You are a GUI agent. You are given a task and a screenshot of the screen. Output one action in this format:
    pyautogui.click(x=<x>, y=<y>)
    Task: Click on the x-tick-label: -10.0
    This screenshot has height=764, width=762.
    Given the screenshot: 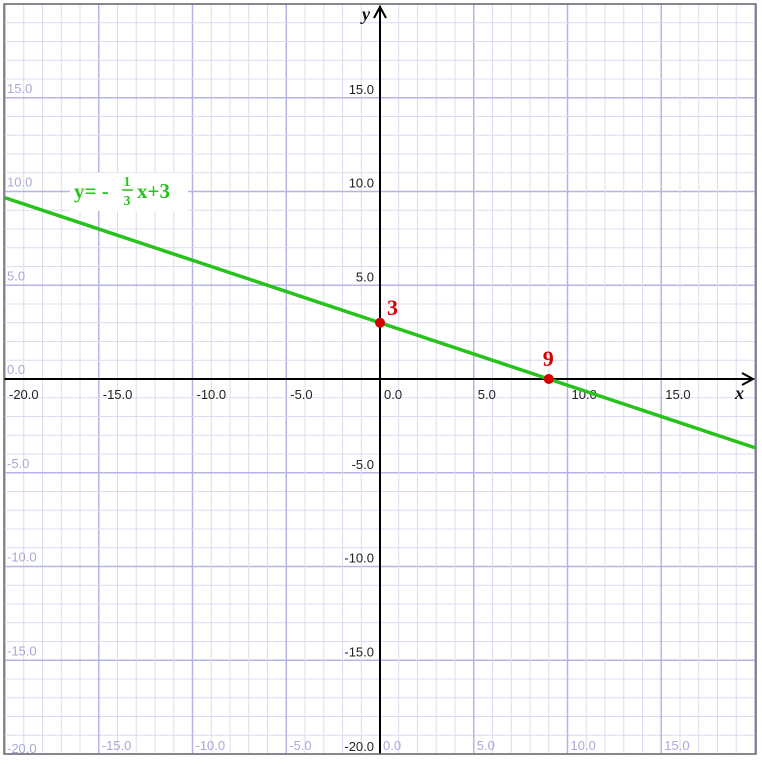 What is the action you would take?
    pyautogui.click(x=212, y=394)
    